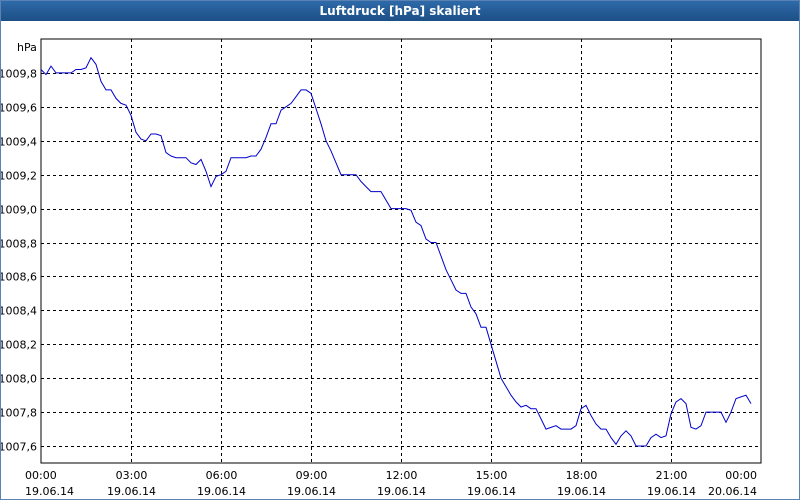  I want to click on y-tick-label: 1008,2, so click(19, 345).